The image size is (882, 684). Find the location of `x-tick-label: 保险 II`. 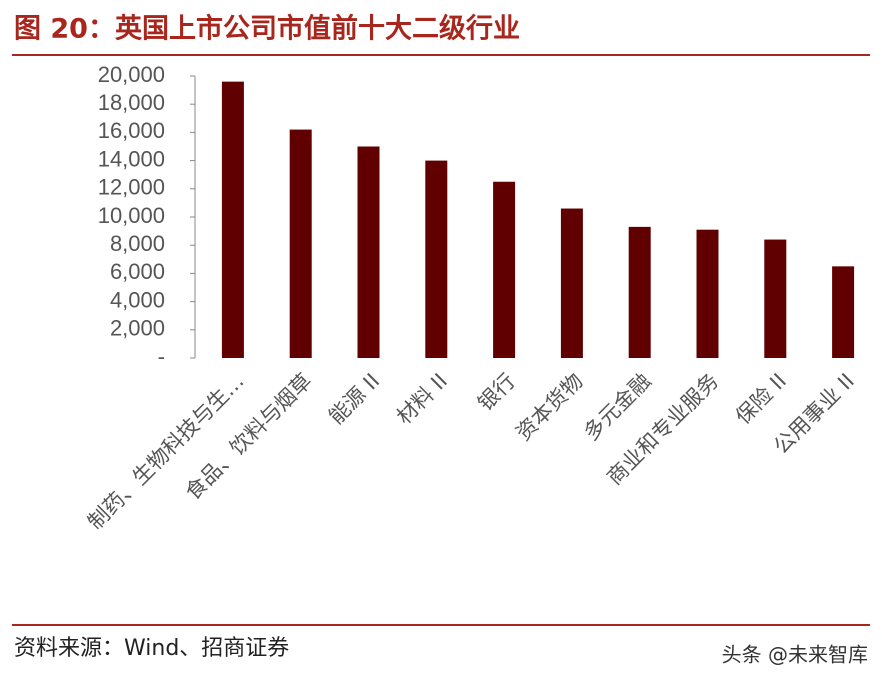

x-tick-label: 保险 II is located at coordinates (761, 399).